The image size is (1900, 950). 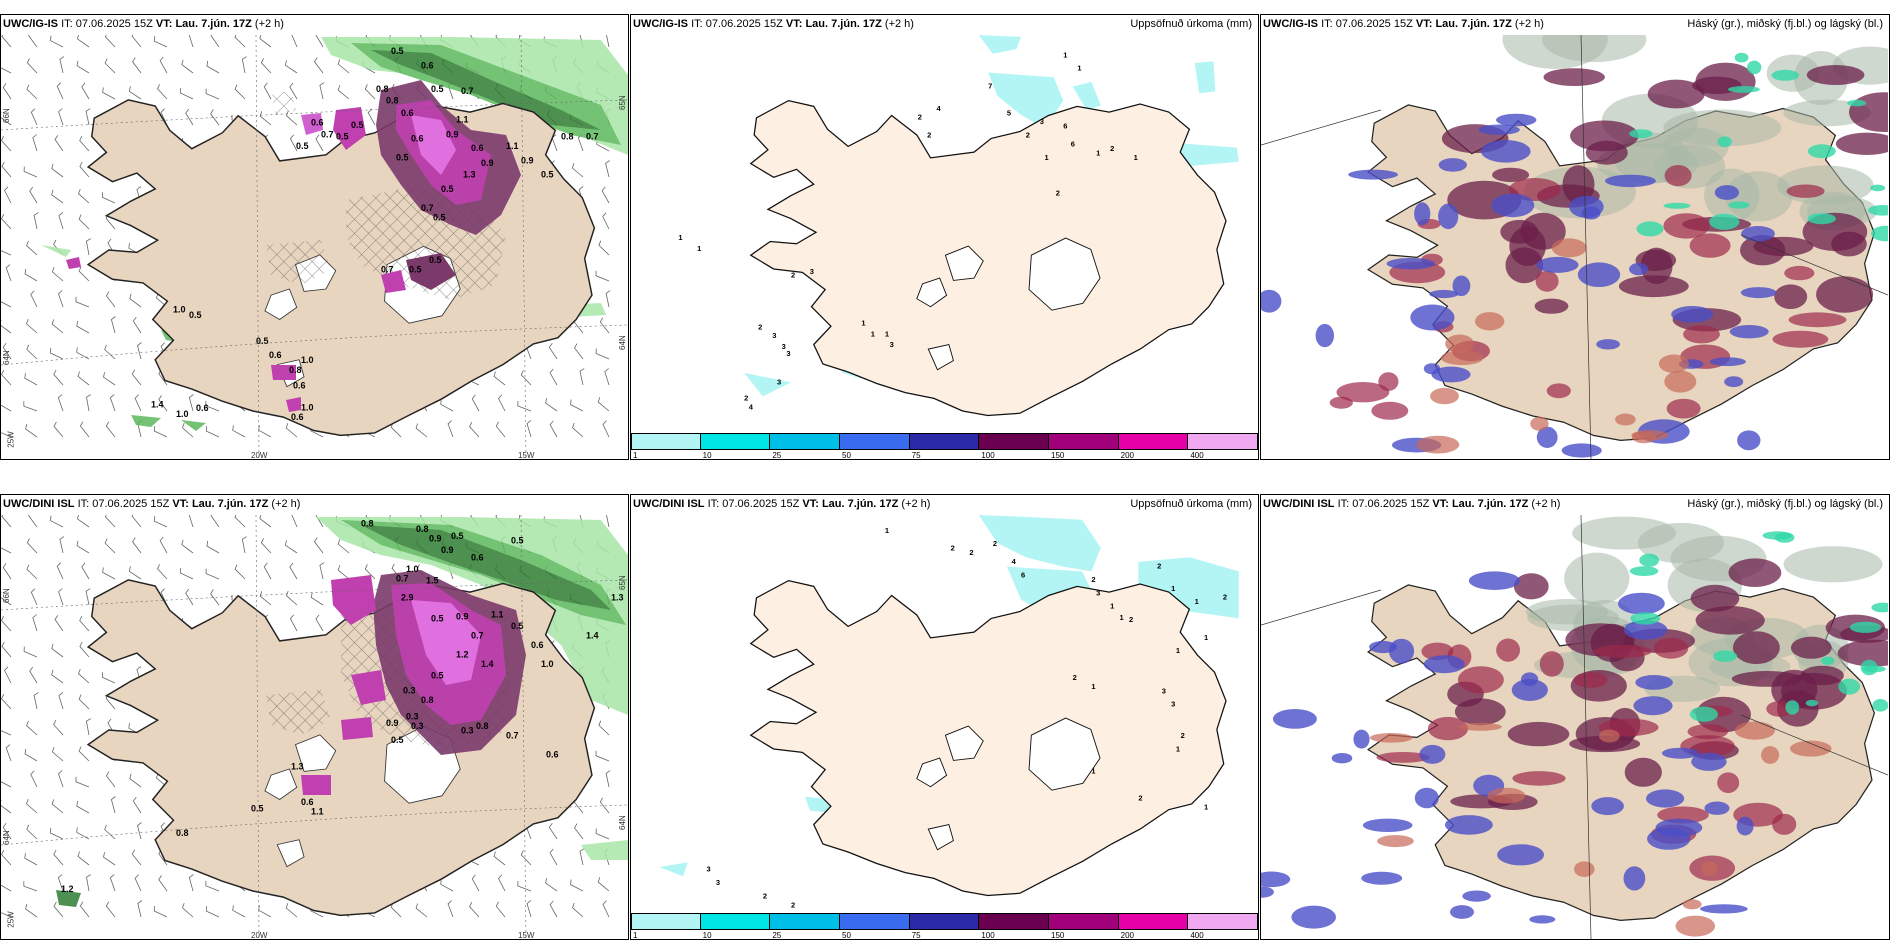 I want to click on value-label: 1.0, so click(x=179, y=309).